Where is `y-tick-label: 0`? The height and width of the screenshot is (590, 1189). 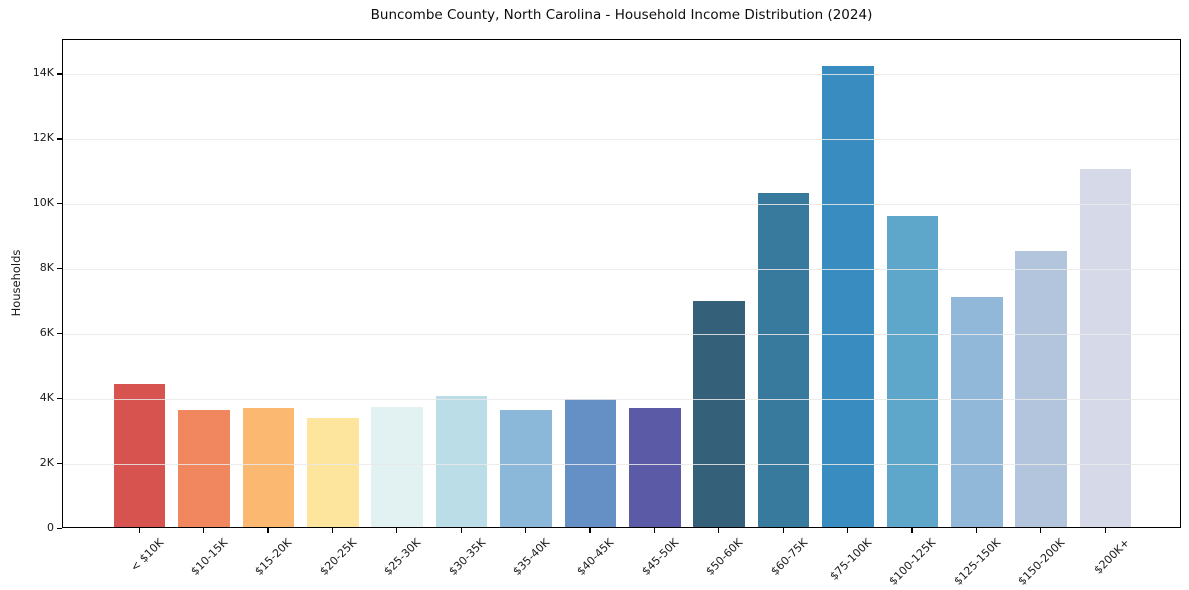
y-tick-label: 0 is located at coordinates (50, 527).